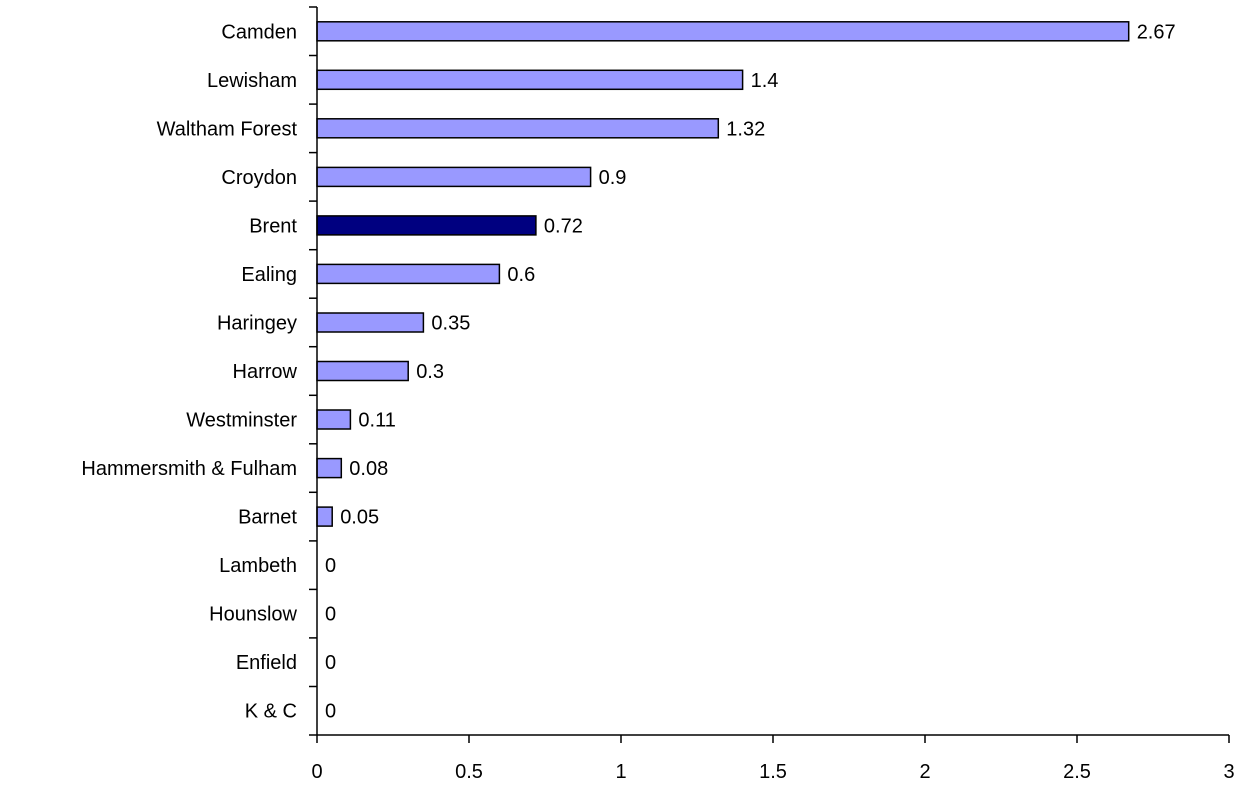 Image resolution: width=1239 pixels, height=785 pixels. Describe the element at coordinates (362, 371) in the screenshot. I see `bar-harrow` at that location.